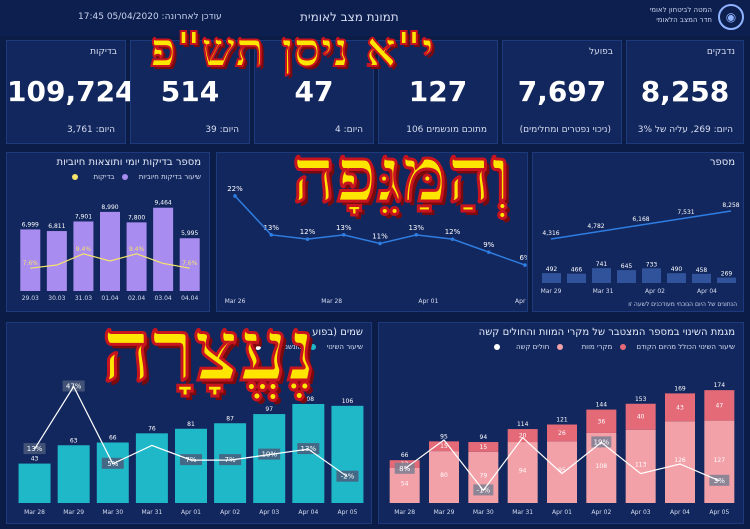  I want to click on kpi-value: 7,697, so click(562, 91).